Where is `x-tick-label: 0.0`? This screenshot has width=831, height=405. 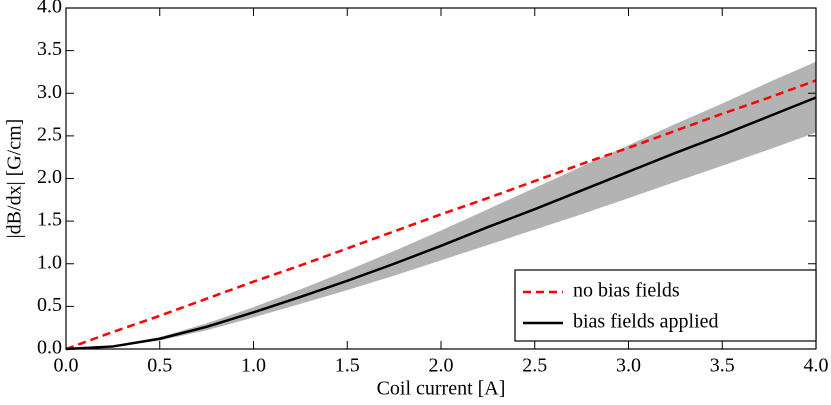
x-tick-label: 0.0 is located at coordinates (66, 366).